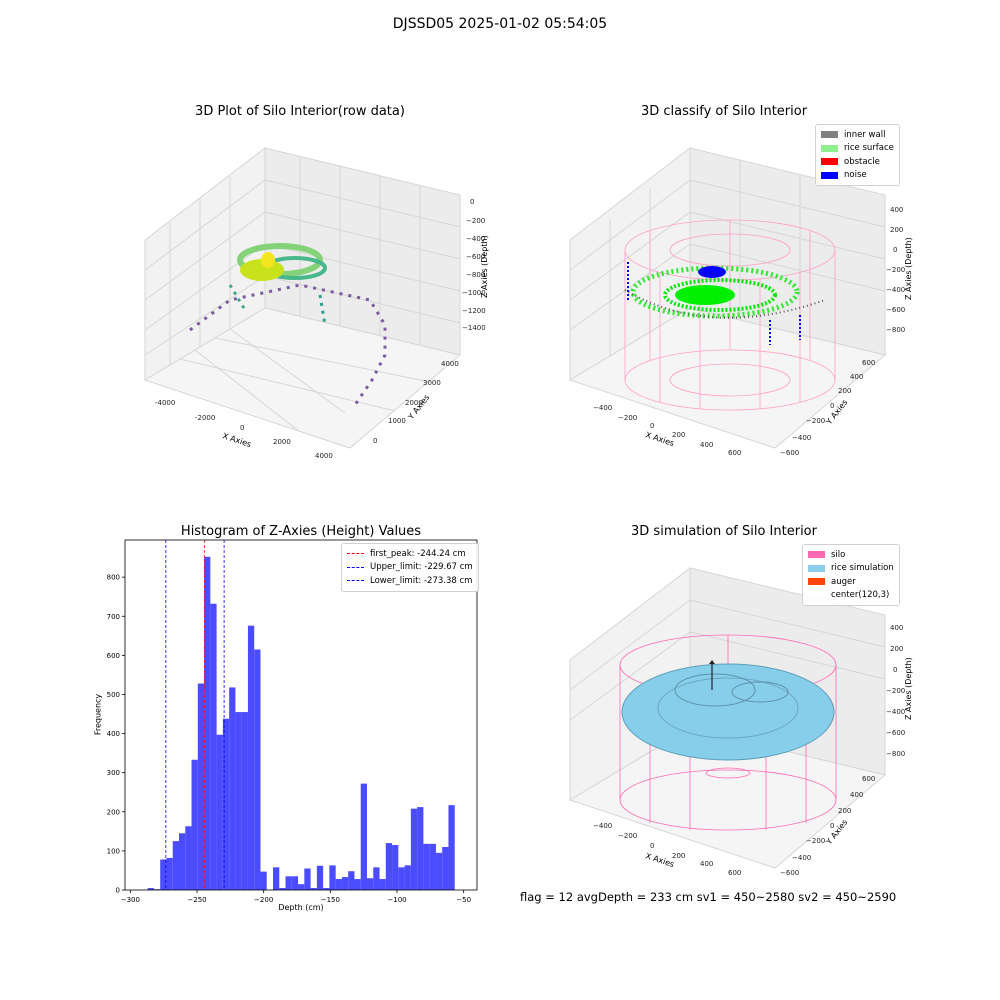  What do you see at coordinates (844, 391) in the screenshot?
I see `classify-y-tick: 200` at bounding box center [844, 391].